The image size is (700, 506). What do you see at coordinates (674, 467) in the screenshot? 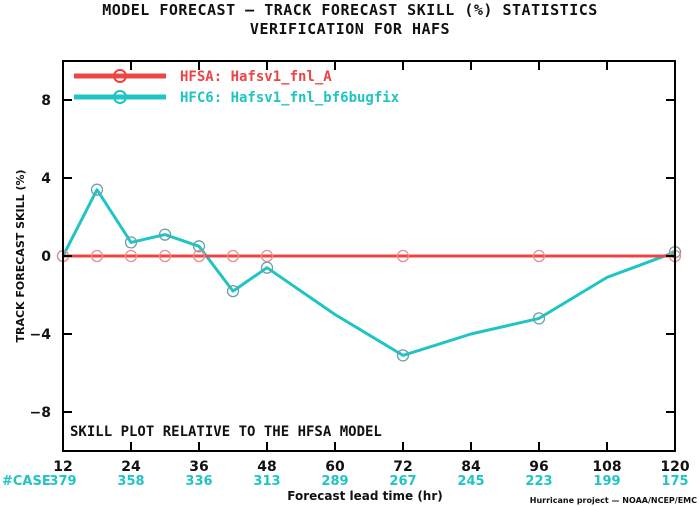
I see `x-tick-label-120: 120` at bounding box center [674, 467].